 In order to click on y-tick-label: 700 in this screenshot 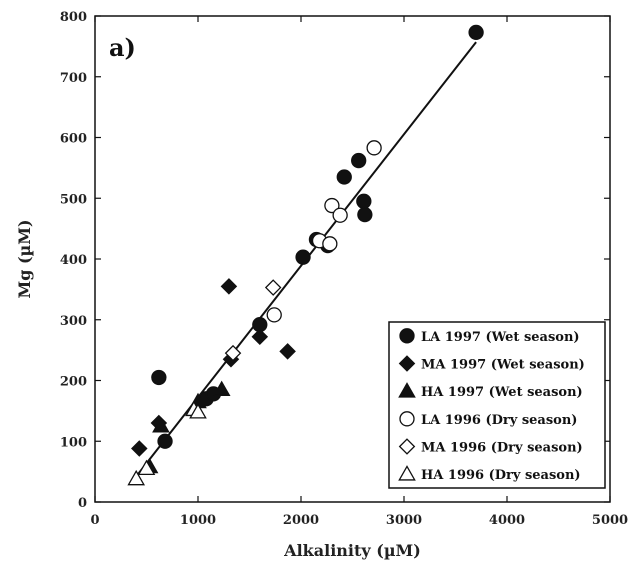, I will do `click(73, 78)`.